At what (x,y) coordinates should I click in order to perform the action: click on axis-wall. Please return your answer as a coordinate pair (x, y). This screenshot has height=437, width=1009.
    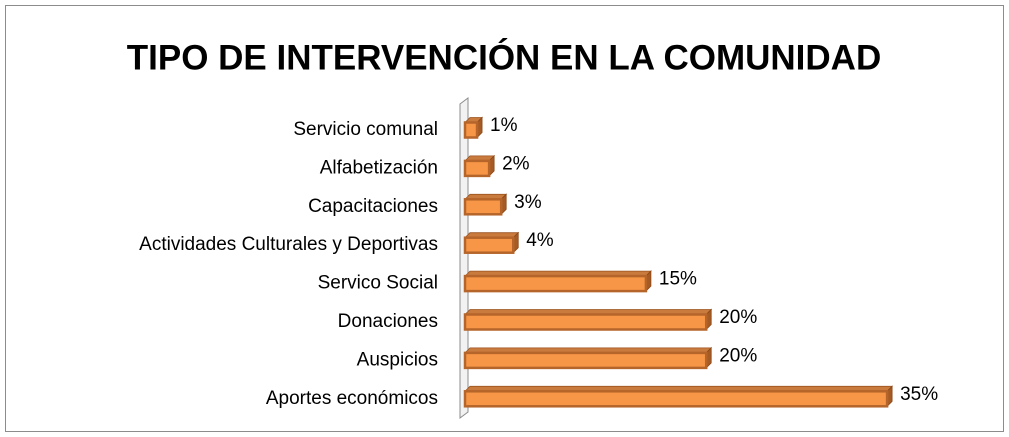
    Looking at the image, I should click on (464, 258).